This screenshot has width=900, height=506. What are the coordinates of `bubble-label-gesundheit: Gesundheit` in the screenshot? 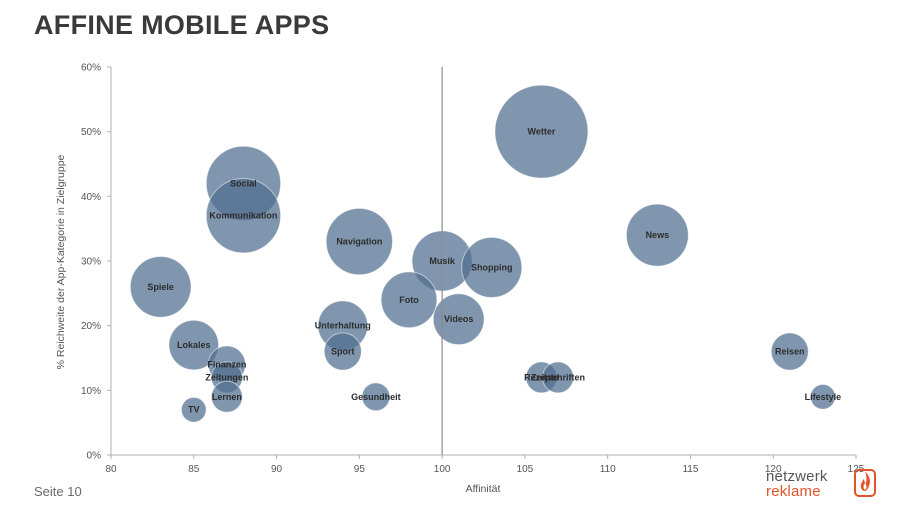 It's located at (376, 397).